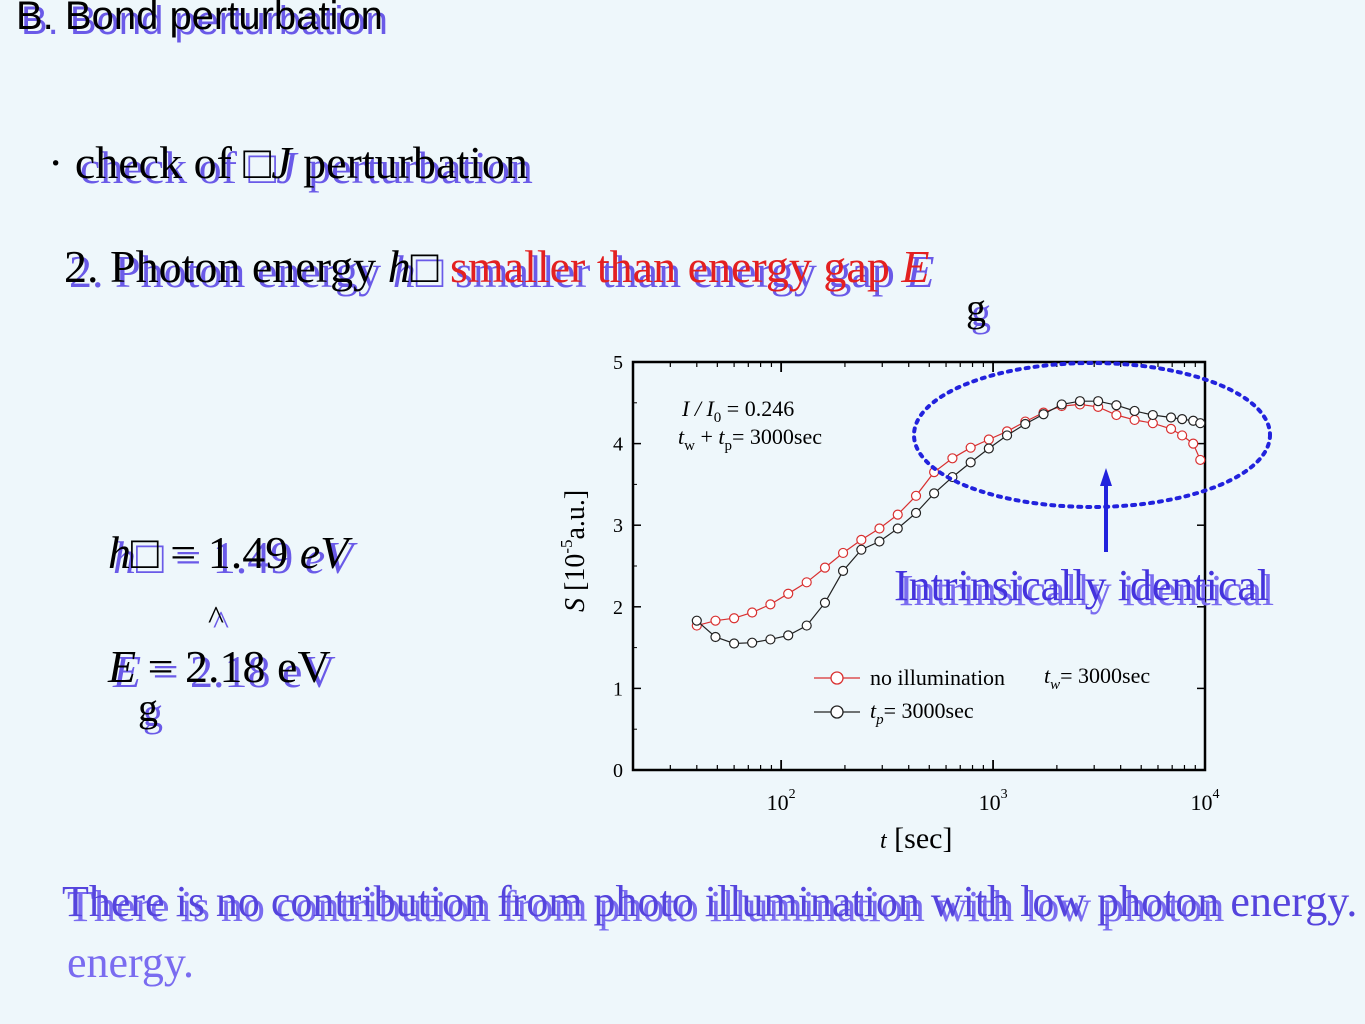  I want to click on highlight-ellipse-full, so click(1092, 435).